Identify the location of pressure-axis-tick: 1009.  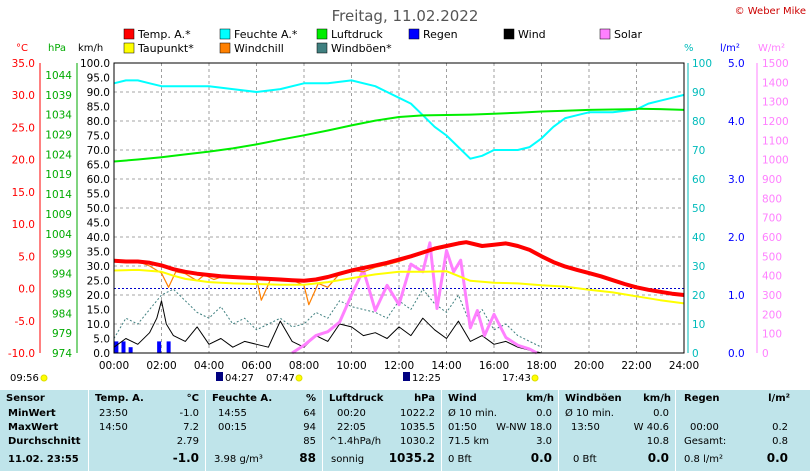
(58, 215).